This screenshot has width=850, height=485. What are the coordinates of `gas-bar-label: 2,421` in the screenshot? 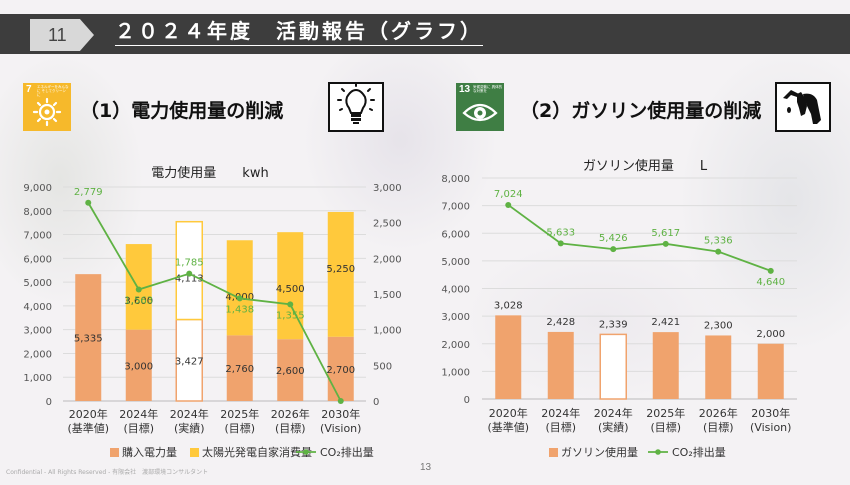 It's located at (665, 322).